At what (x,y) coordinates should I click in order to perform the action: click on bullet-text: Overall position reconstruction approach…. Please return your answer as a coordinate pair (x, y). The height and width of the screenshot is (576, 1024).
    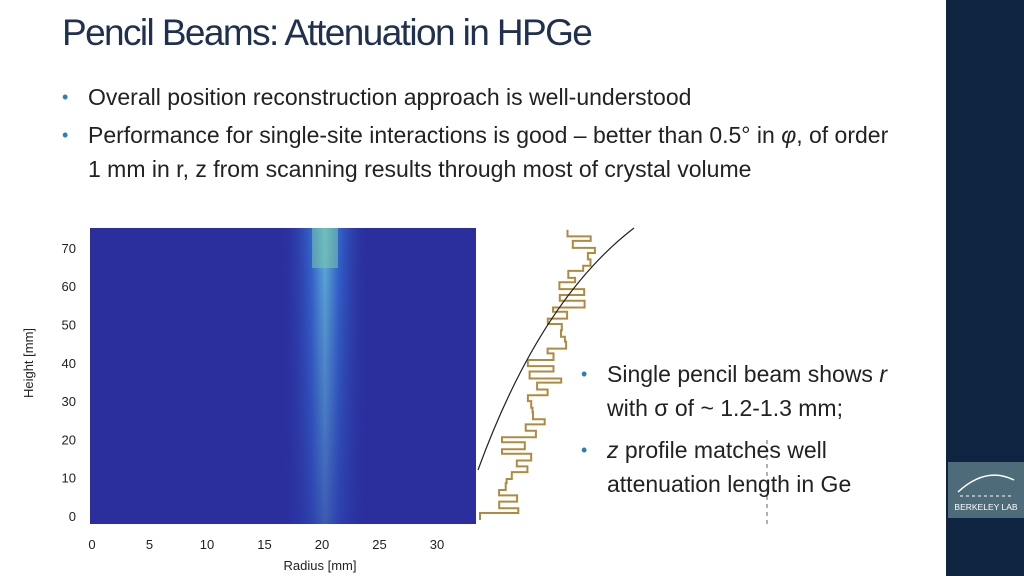
    Looking at the image, I should click on (390, 97).